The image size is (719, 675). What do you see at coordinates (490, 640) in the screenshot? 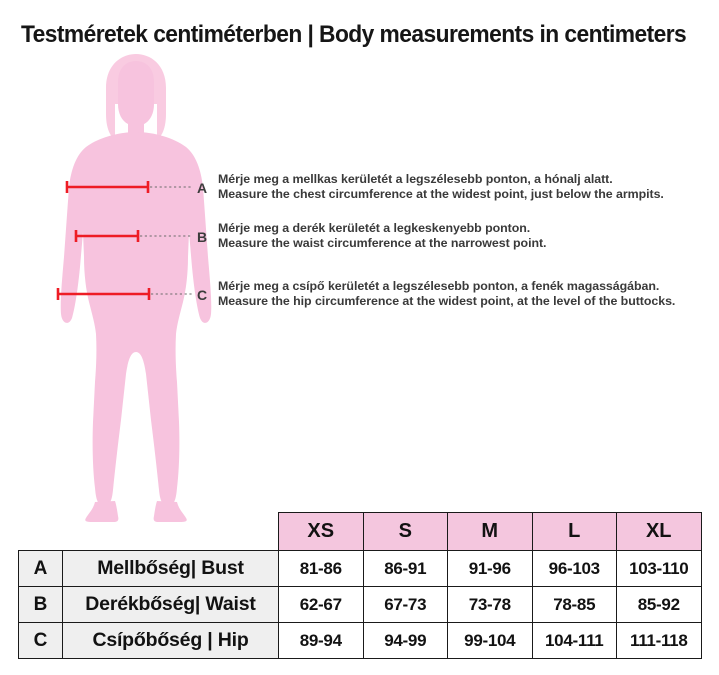
I see `cell-hip-m: 99-104` at bounding box center [490, 640].